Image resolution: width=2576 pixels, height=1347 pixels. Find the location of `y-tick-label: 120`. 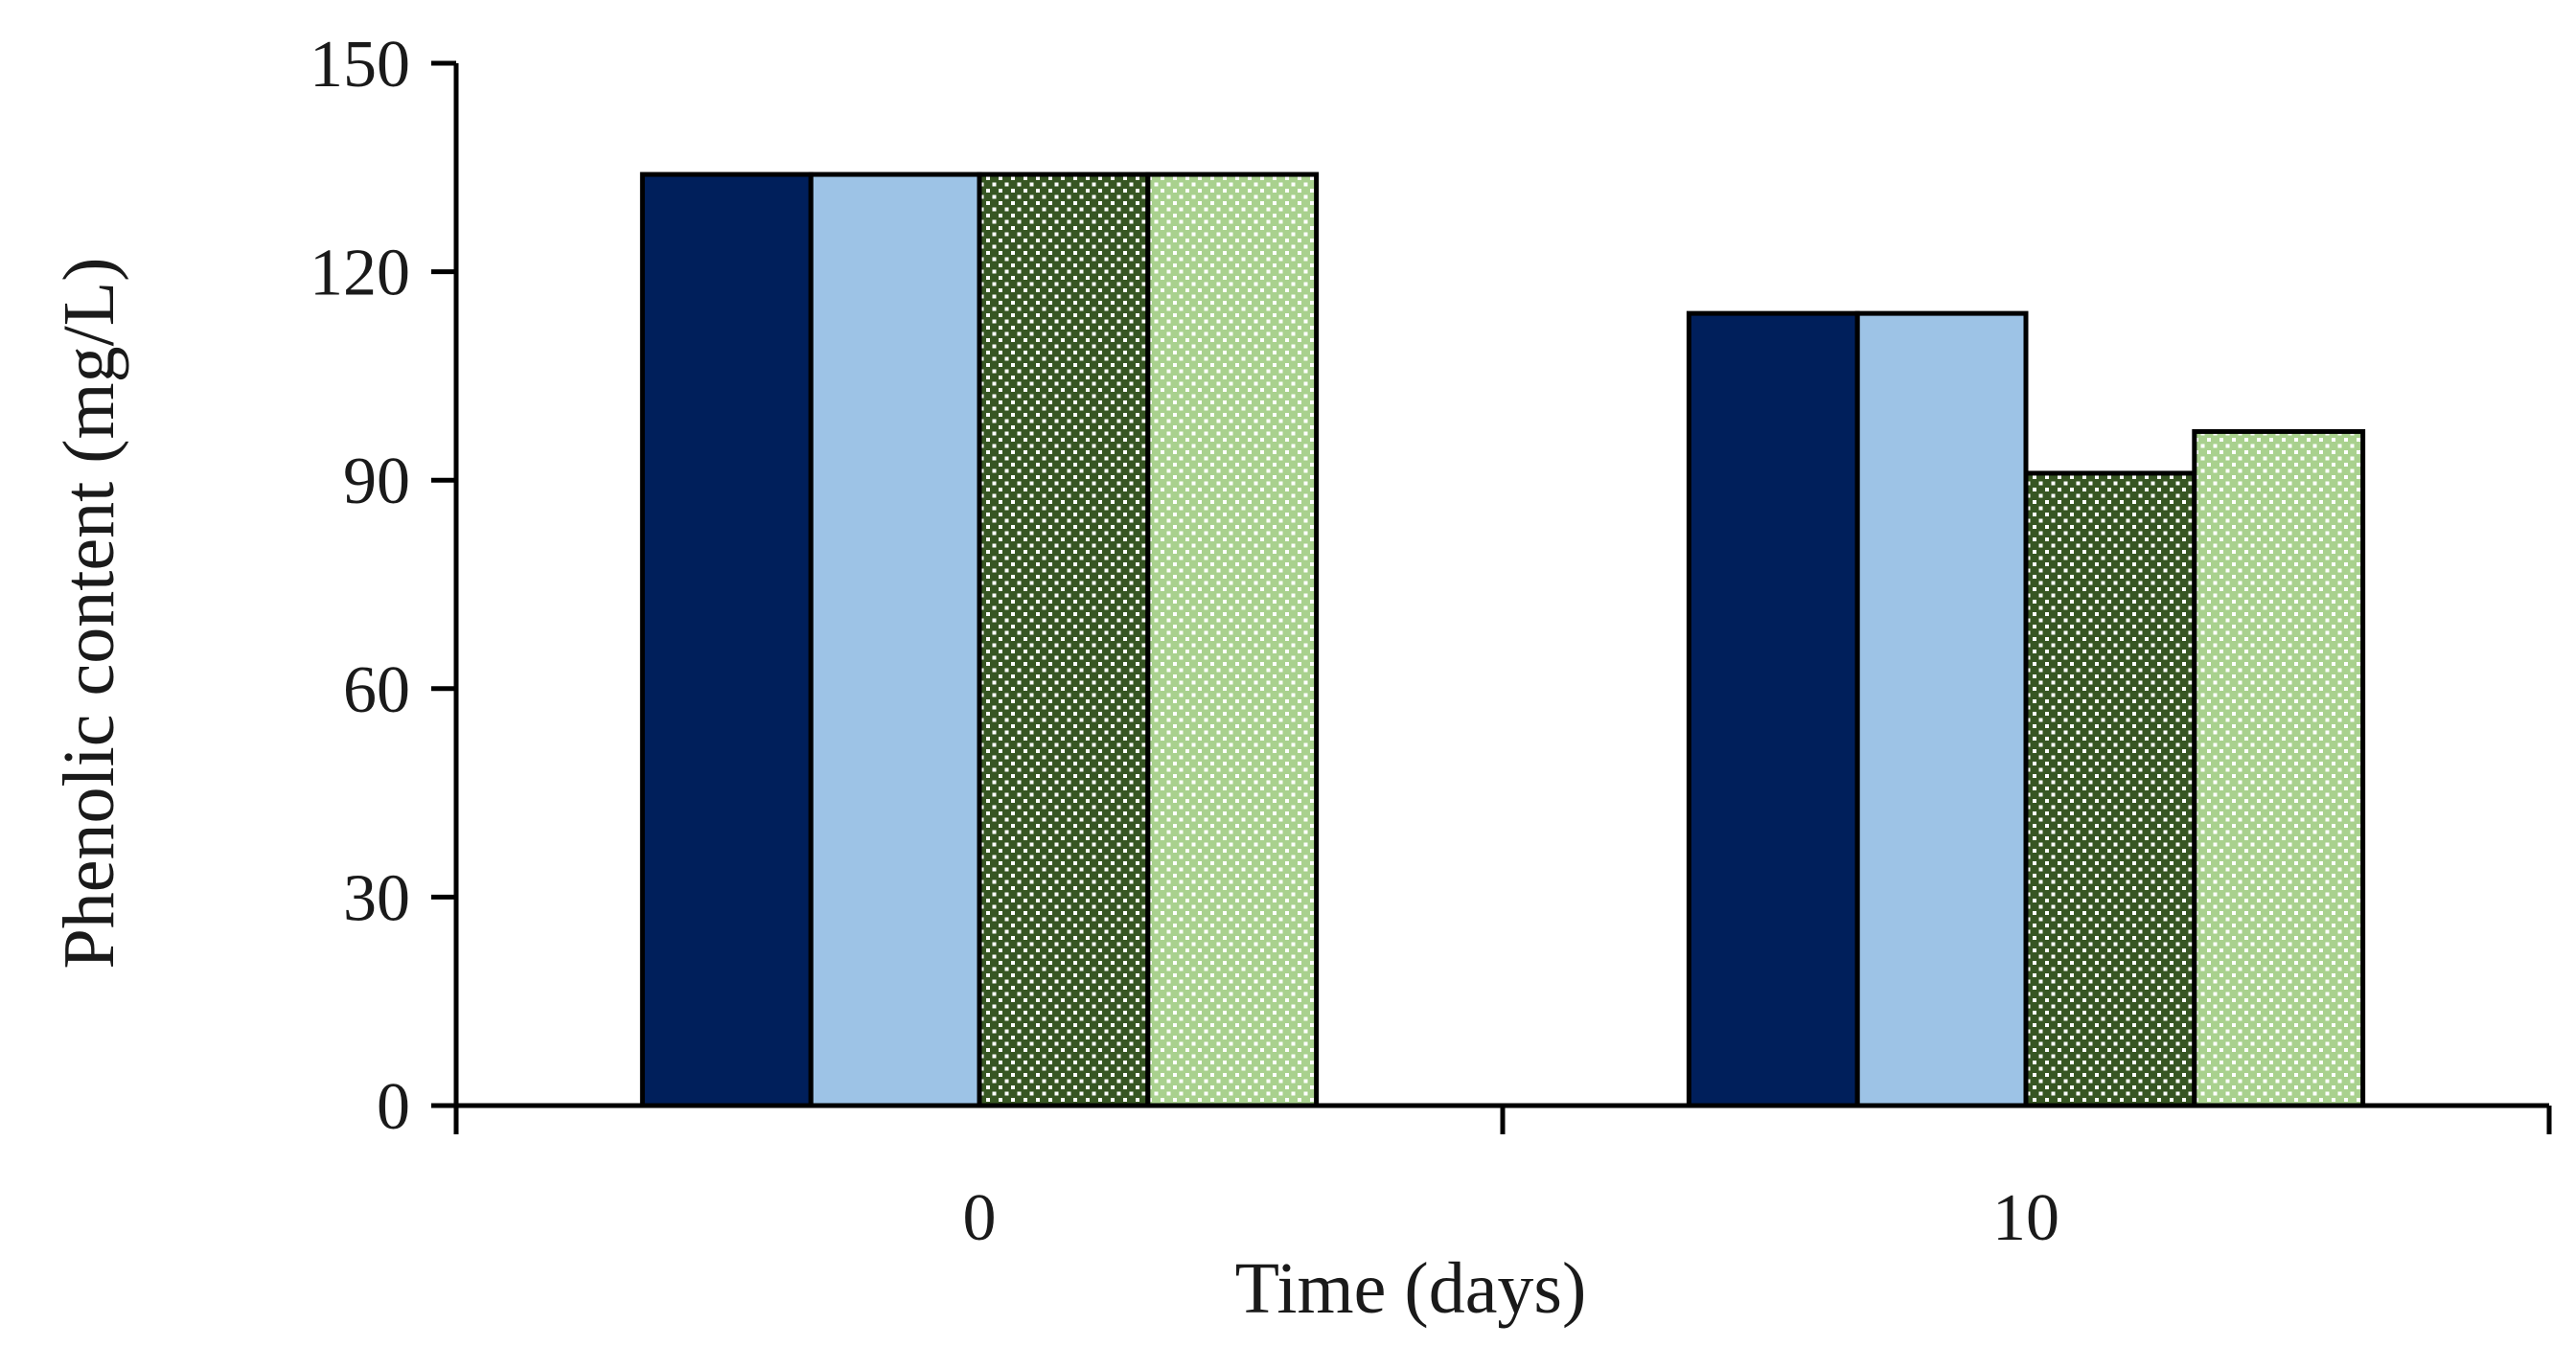

y-tick-label: 120 is located at coordinates (360, 273).